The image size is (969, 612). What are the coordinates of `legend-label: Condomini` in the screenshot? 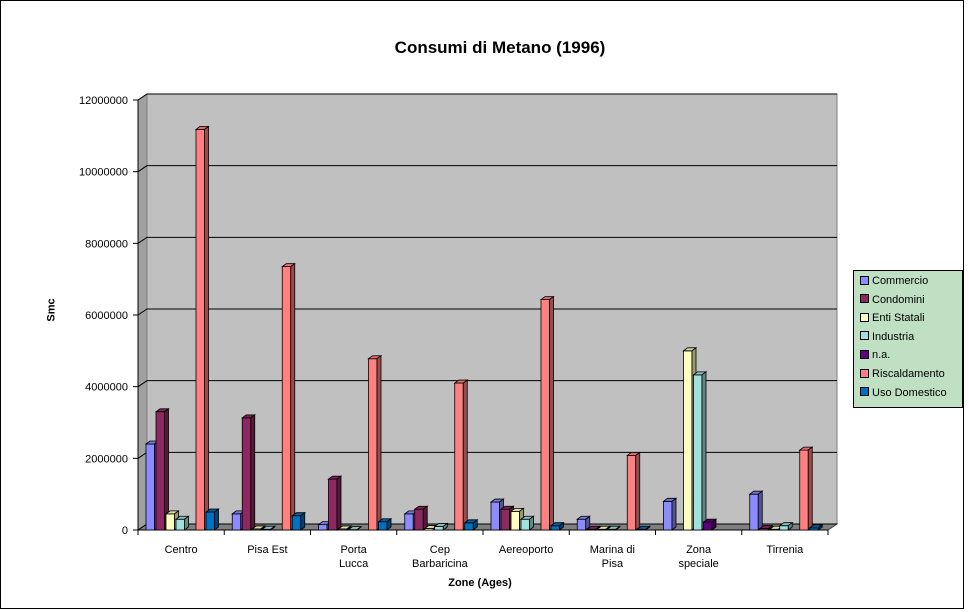 It's located at (898, 299).